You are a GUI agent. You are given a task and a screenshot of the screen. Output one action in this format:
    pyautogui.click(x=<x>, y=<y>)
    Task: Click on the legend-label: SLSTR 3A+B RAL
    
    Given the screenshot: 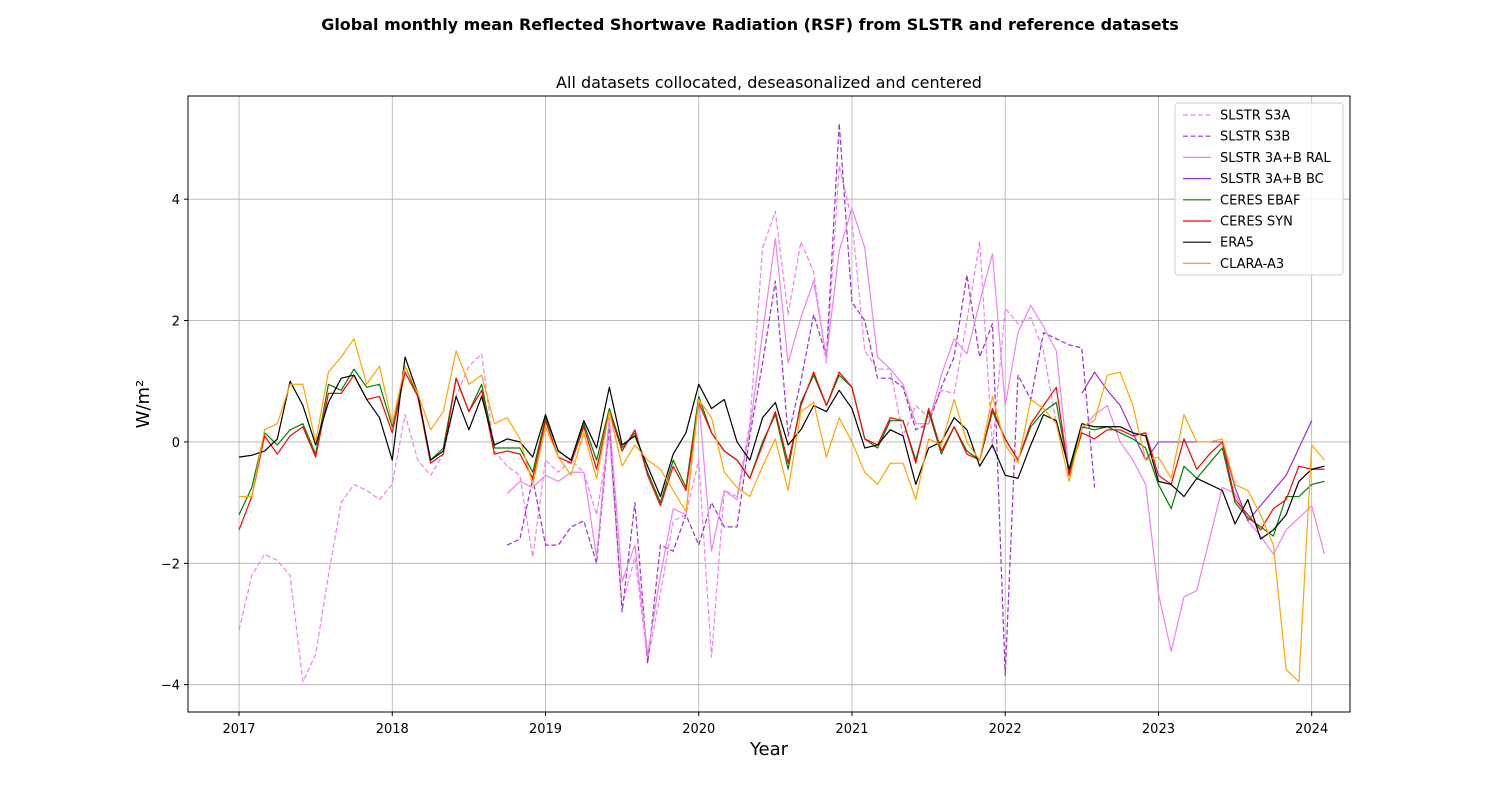 What is the action you would take?
    pyautogui.click(x=1275, y=158)
    